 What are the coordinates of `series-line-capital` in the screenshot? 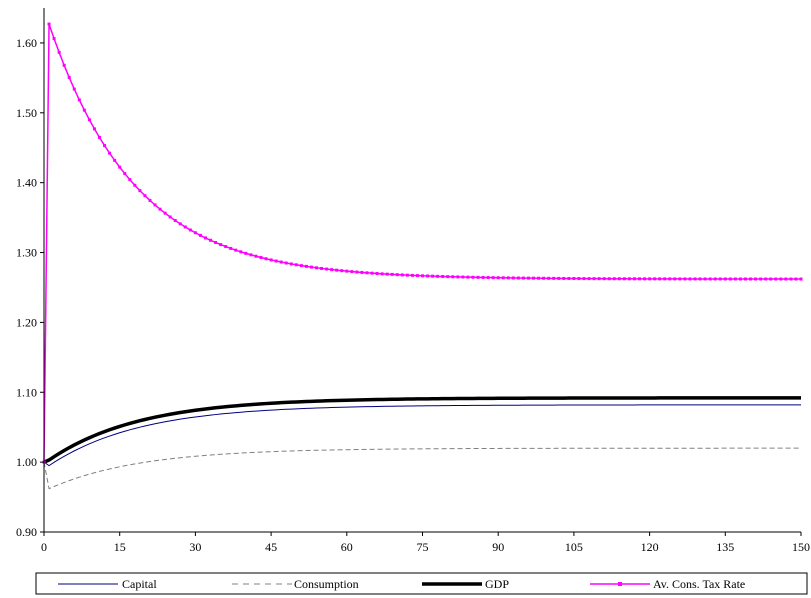 It's located at (422, 435).